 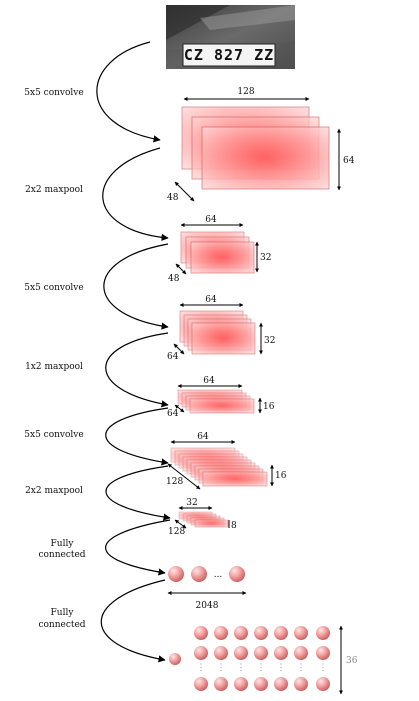 What do you see at coordinates (352, 661) in the screenshot?
I see `output-rows-label: 36` at bounding box center [352, 661].